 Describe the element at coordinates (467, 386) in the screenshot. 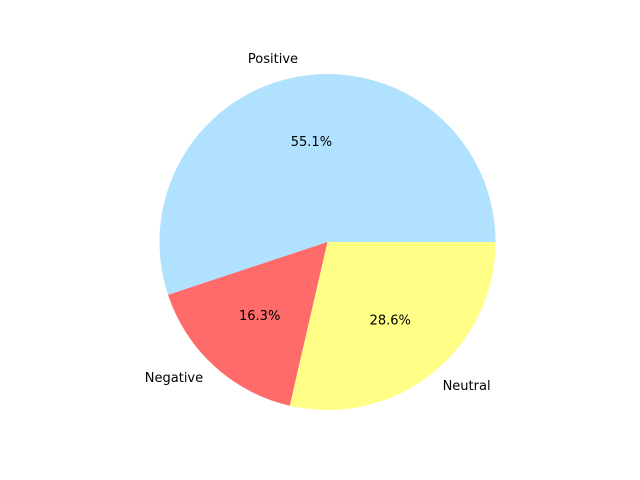

I see `pie-category-label-neutral: Neutral` at that location.